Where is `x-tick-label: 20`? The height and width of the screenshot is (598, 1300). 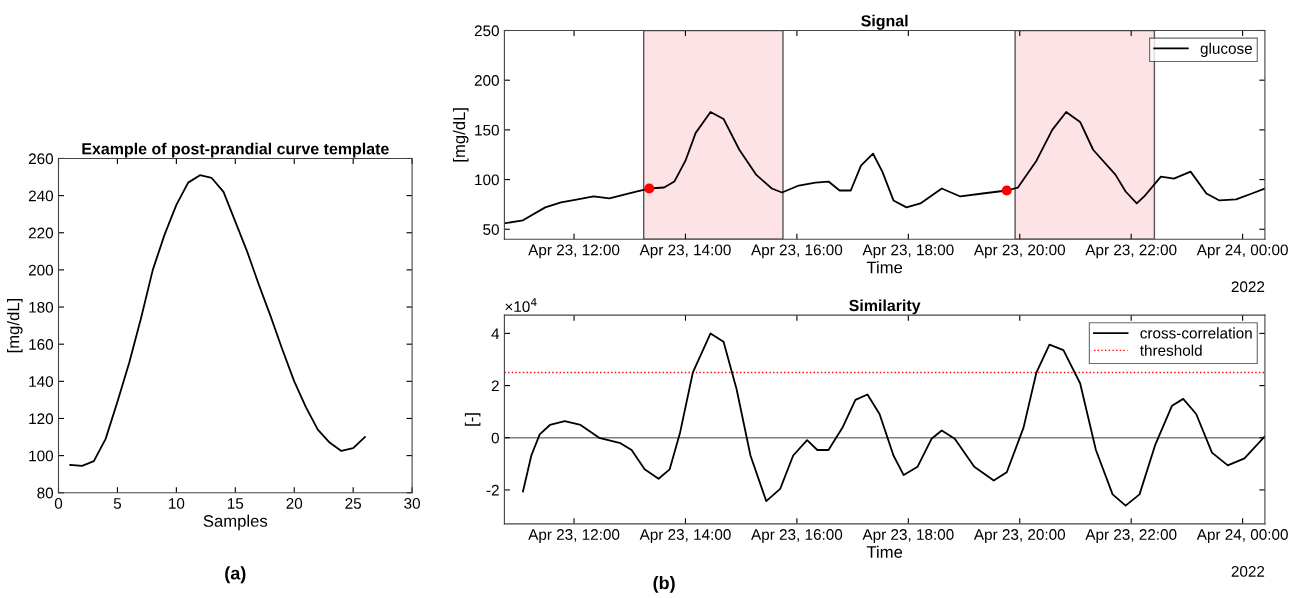 x-tick-label: 20 is located at coordinates (294, 503).